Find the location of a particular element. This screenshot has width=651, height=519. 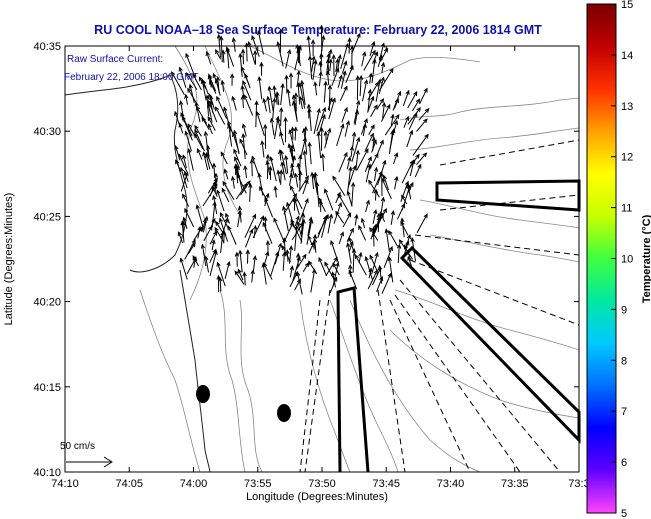

x-tick-label: 73:40 is located at coordinates (451, 484).